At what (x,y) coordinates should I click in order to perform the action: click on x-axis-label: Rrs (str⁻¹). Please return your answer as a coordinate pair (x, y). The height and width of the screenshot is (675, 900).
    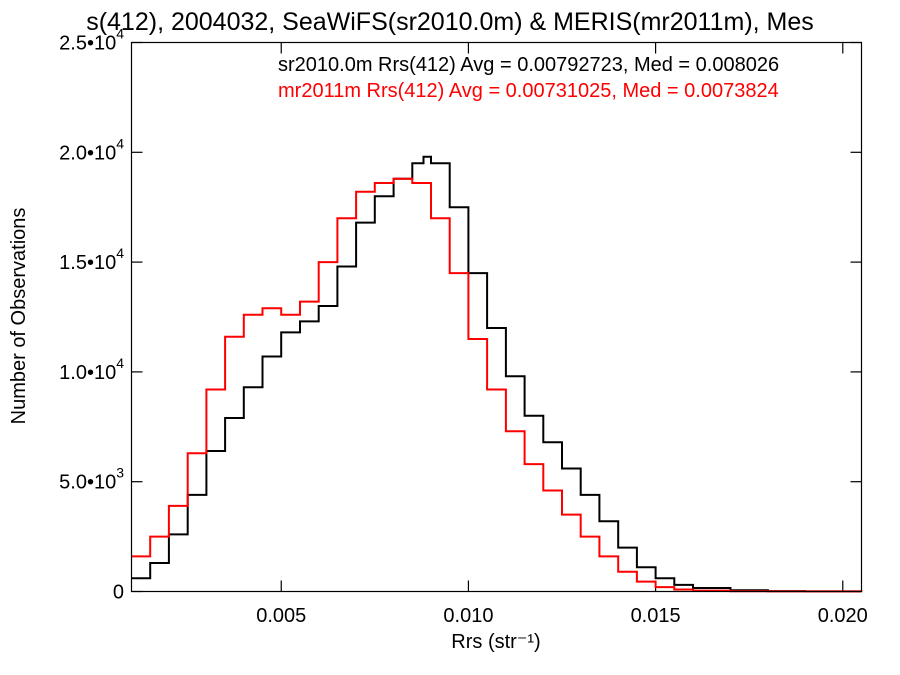
    Looking at the image, I should click on (495, 642).